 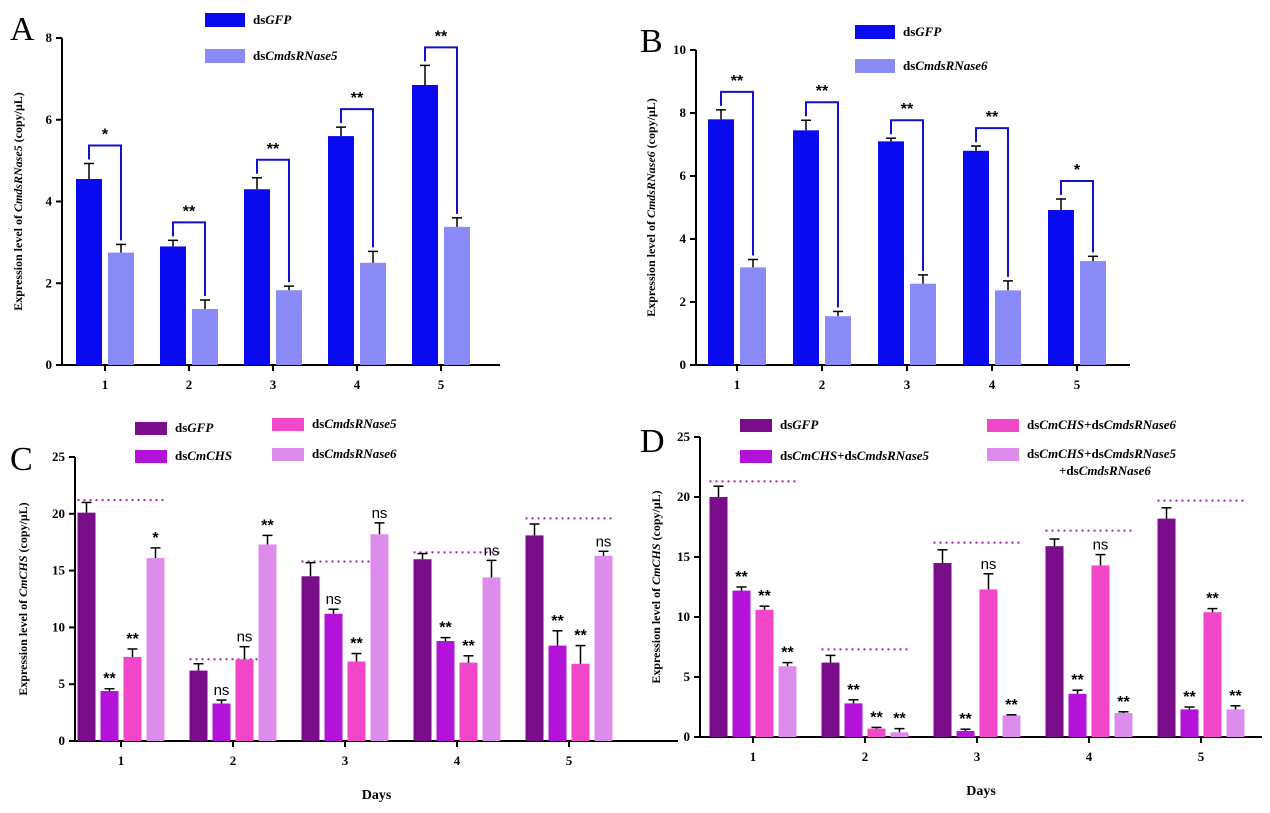 I want to click on x-axis-label: Days, so click(x=981, y=791).